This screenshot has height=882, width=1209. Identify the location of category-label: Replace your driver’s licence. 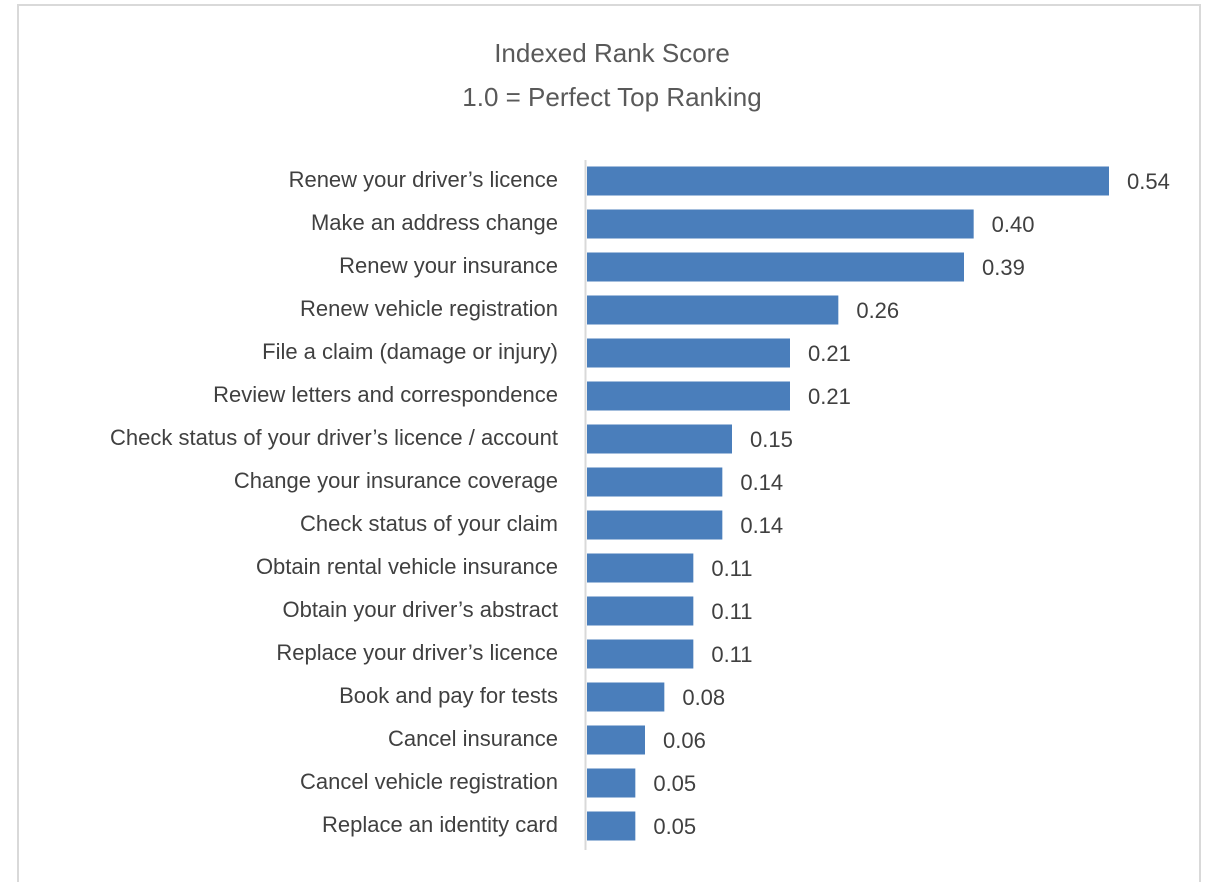
(417, 652).